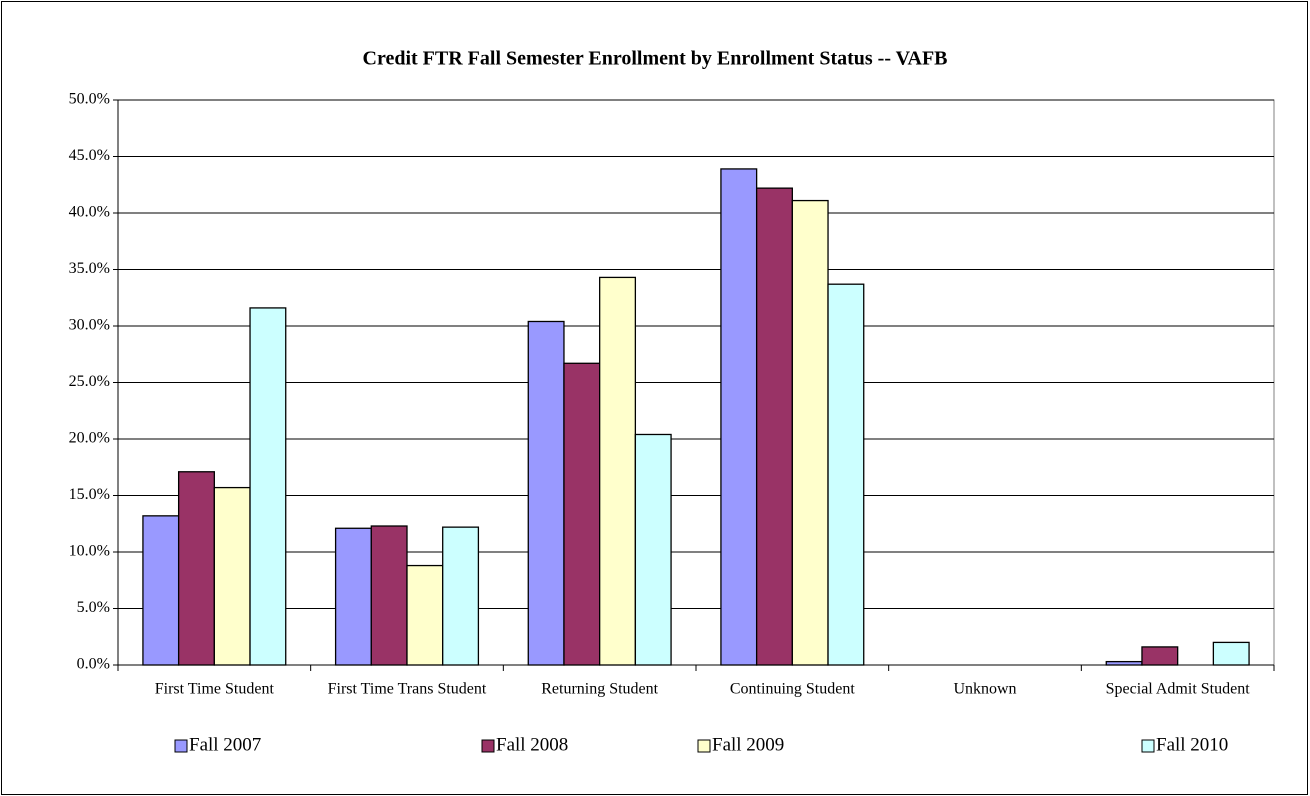  I want to click on legend-label: Fall 2010, so click(1192, 744).